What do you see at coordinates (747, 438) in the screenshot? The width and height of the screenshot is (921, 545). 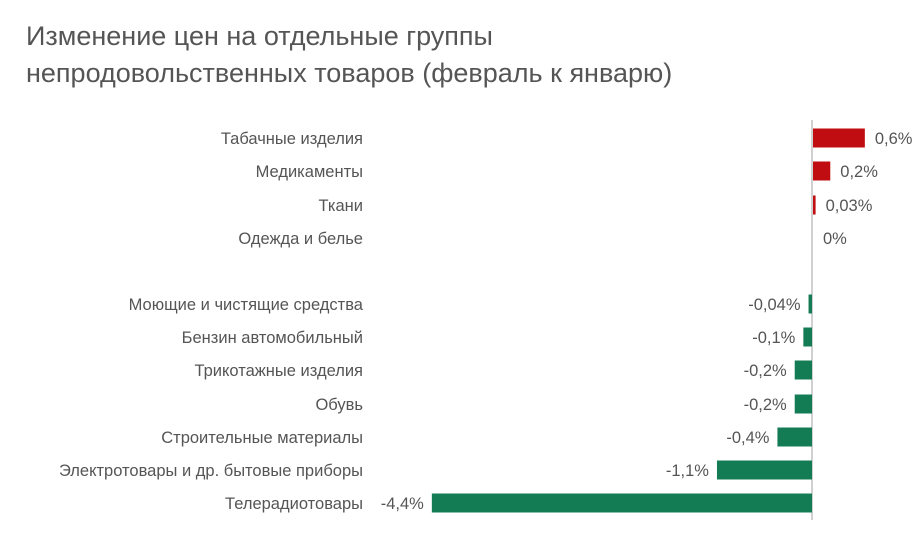 I see `data-label: -0,4%` at bounding box center [747, 438].